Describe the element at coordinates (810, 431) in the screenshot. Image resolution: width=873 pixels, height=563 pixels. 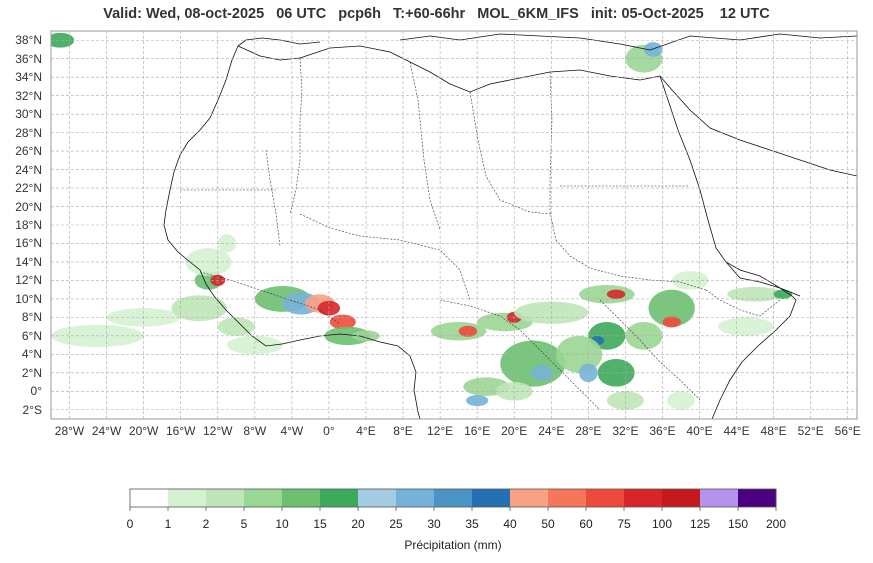
I see `longitude-label: 52°E` at that location.